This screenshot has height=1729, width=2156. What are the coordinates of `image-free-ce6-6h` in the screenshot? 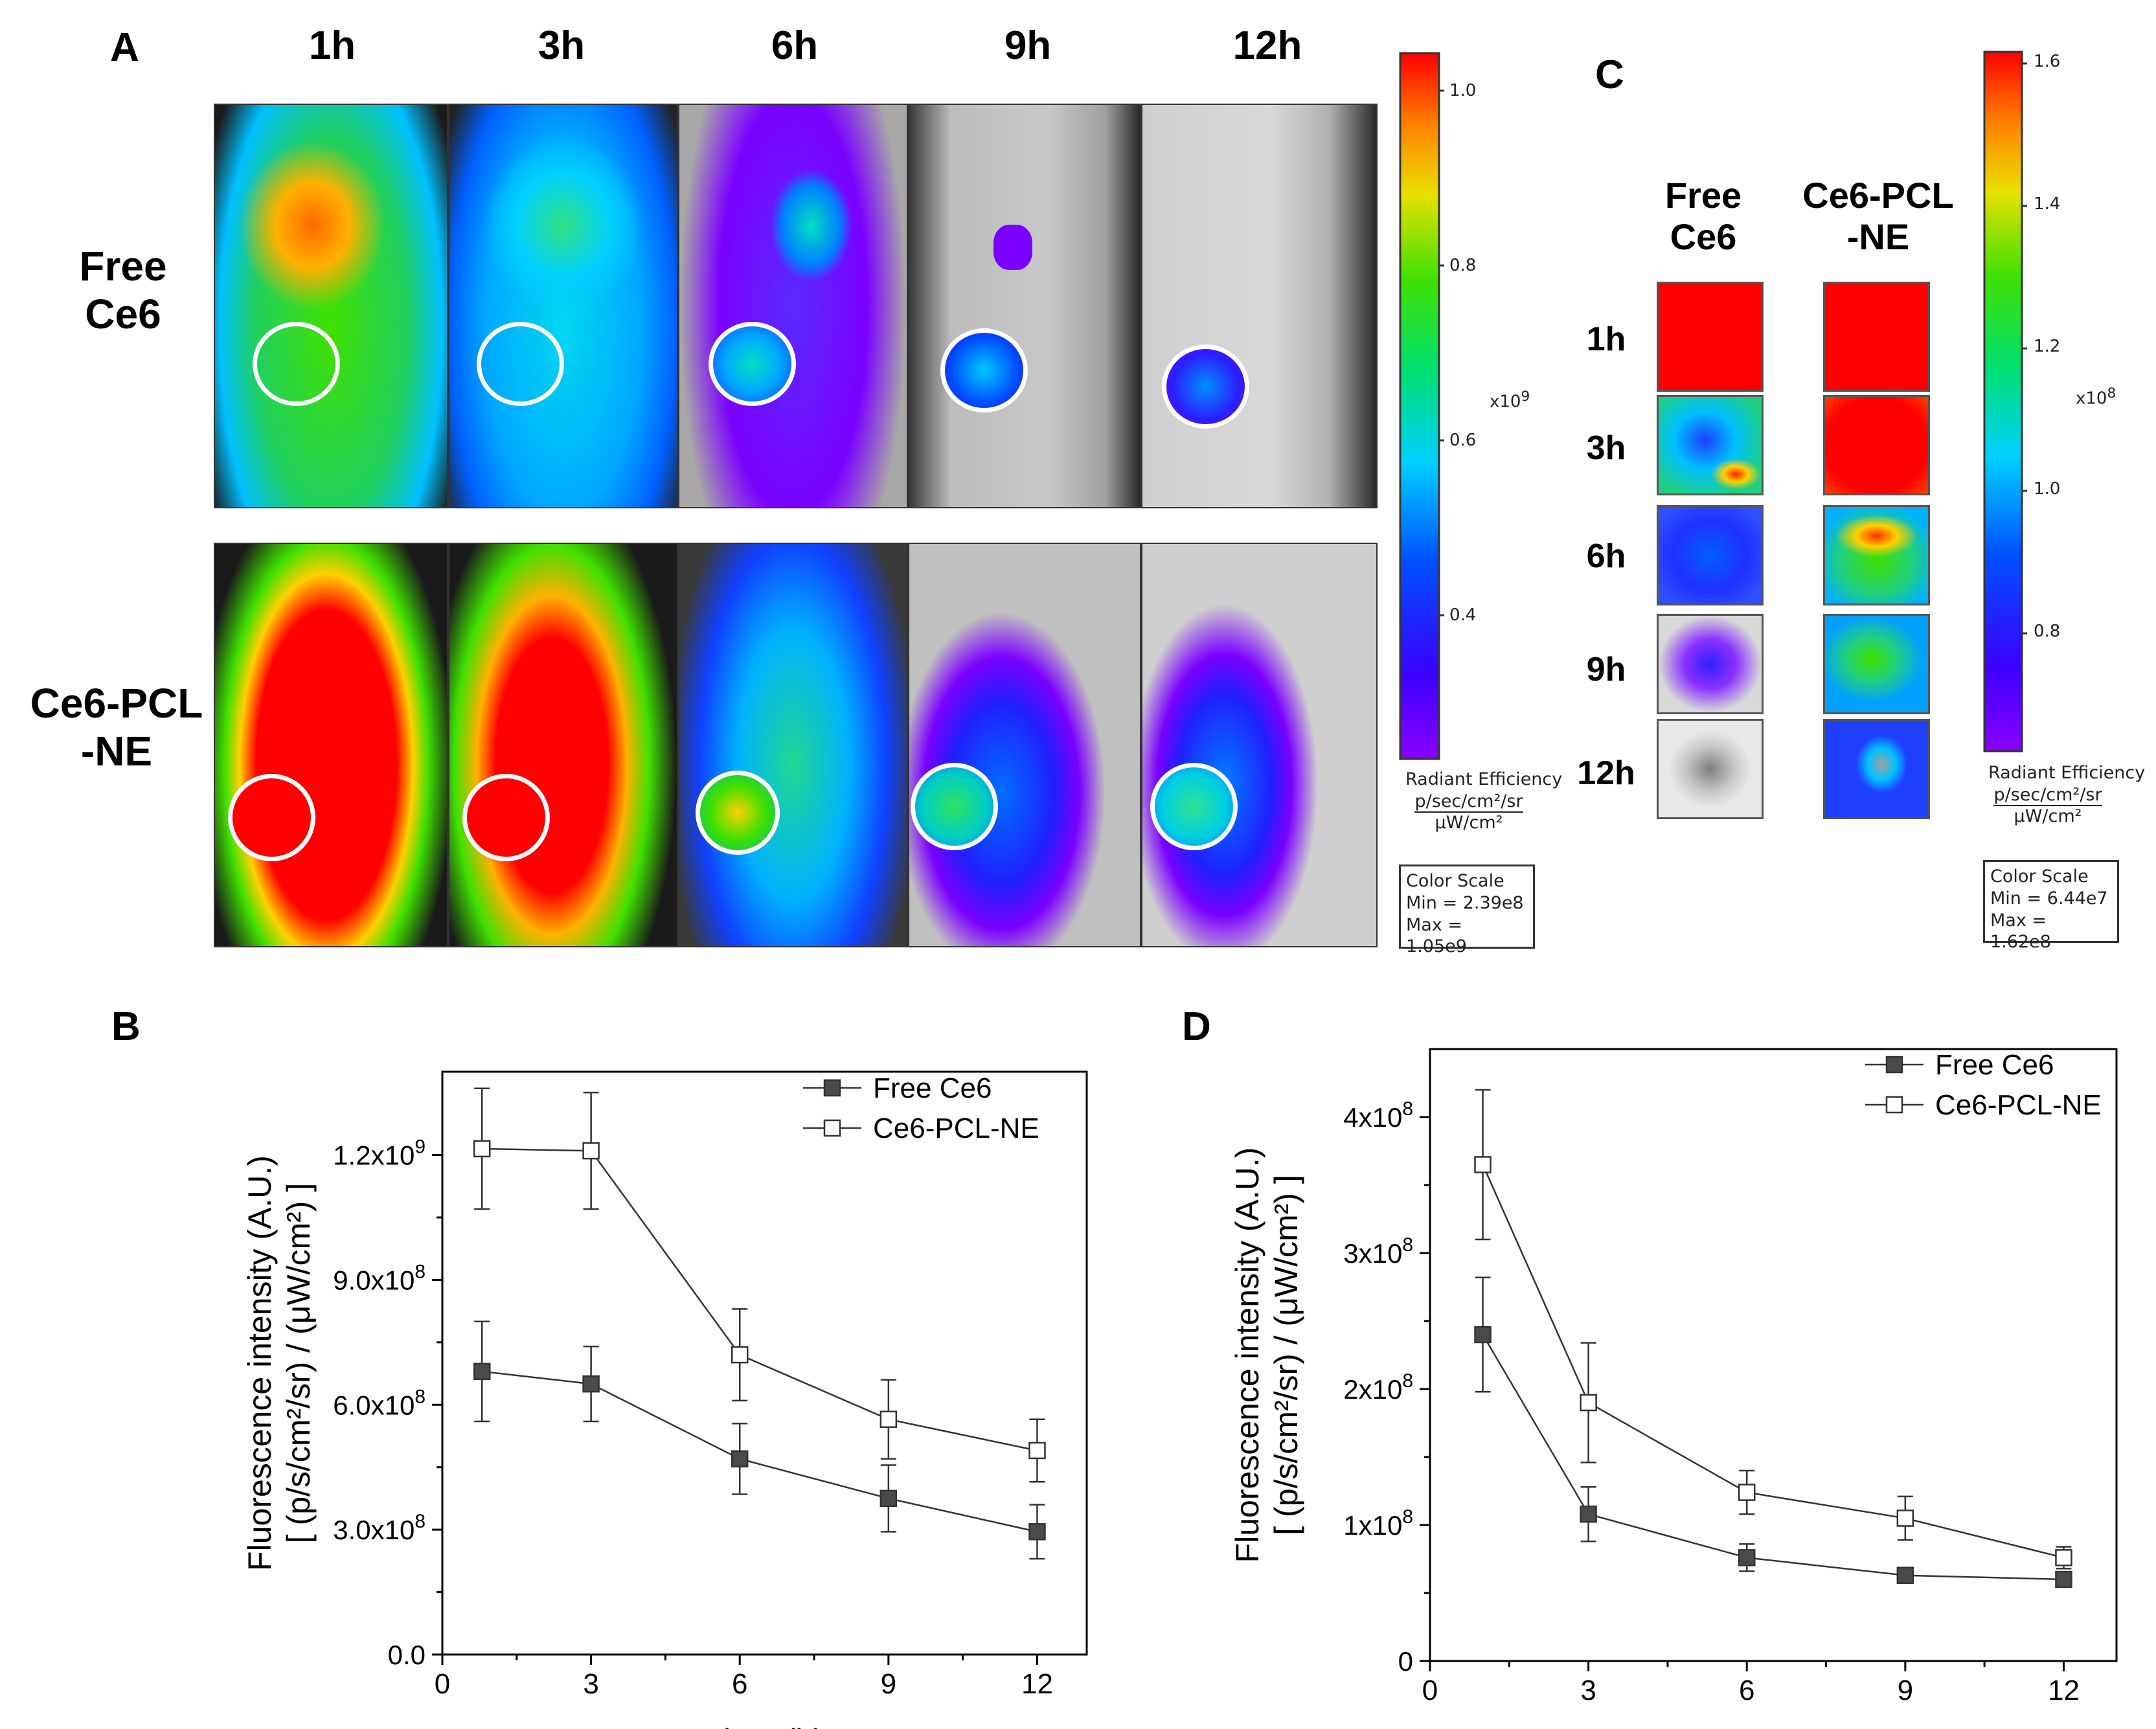 It's located at (793, 306).